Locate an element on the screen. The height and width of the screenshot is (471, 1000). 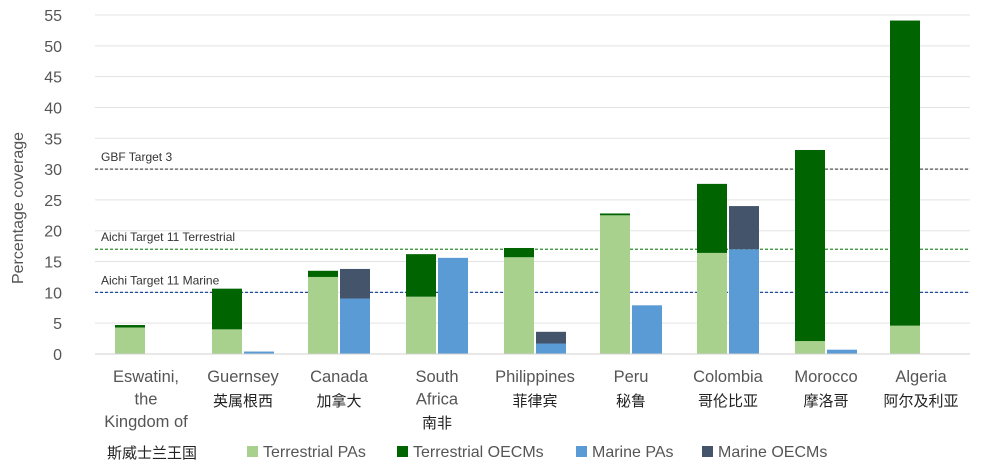
bar-6-marine-oecms is located at coordinates (744, 228).